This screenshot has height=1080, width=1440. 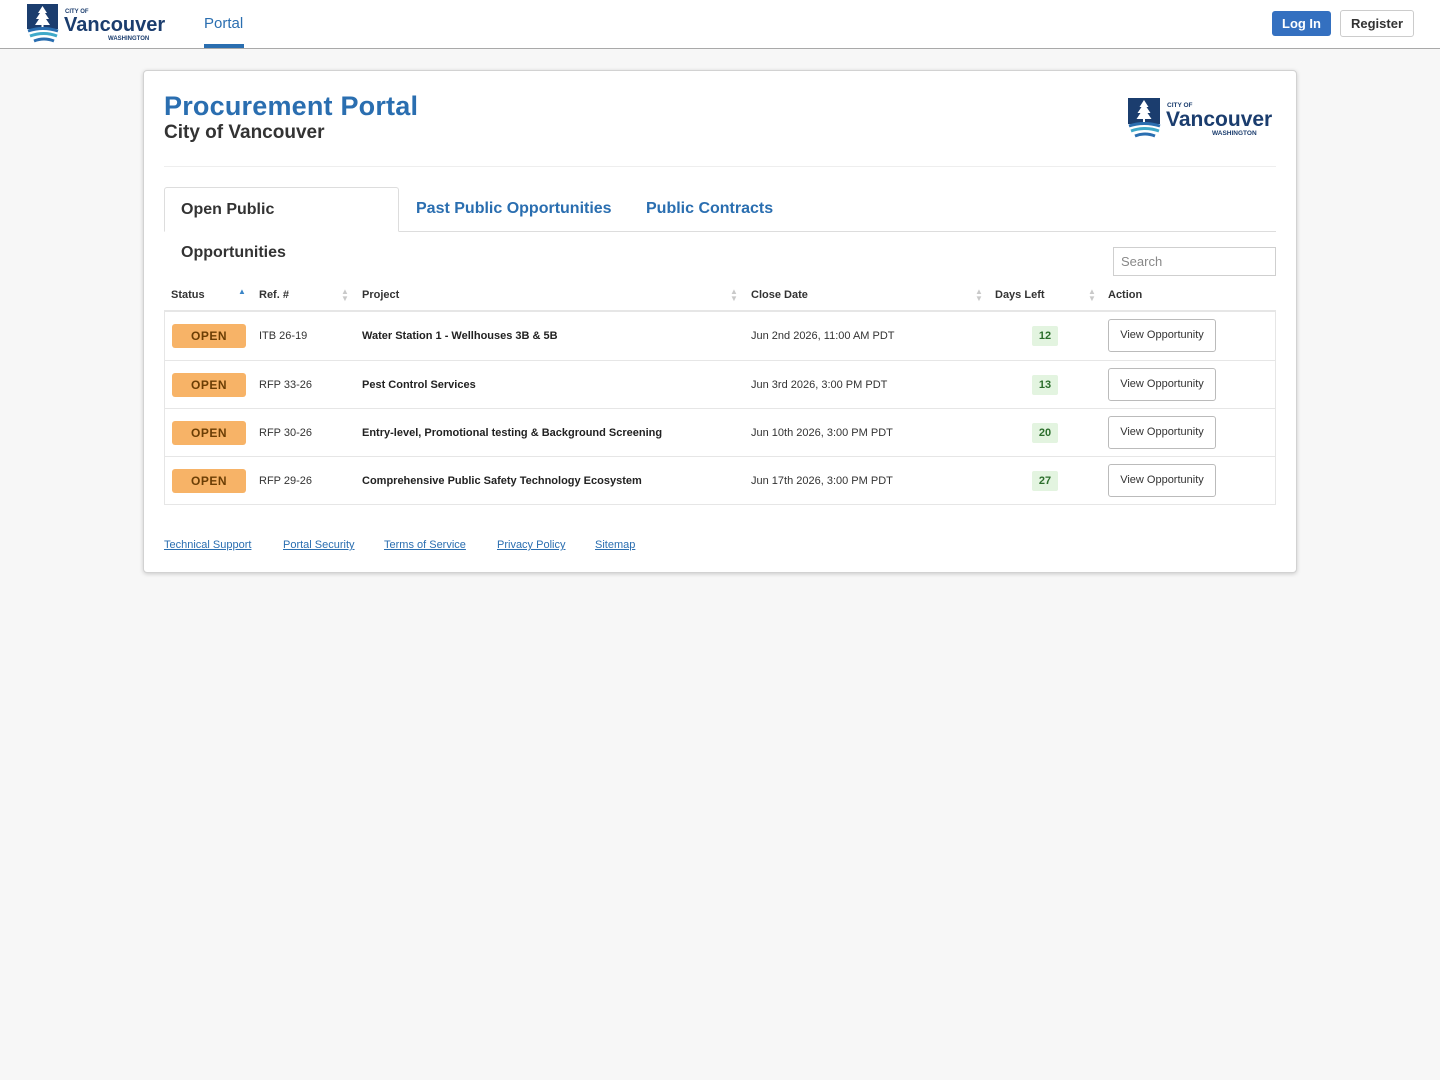 I want to click on column-header-project: Project, so click(x=381, y=295).